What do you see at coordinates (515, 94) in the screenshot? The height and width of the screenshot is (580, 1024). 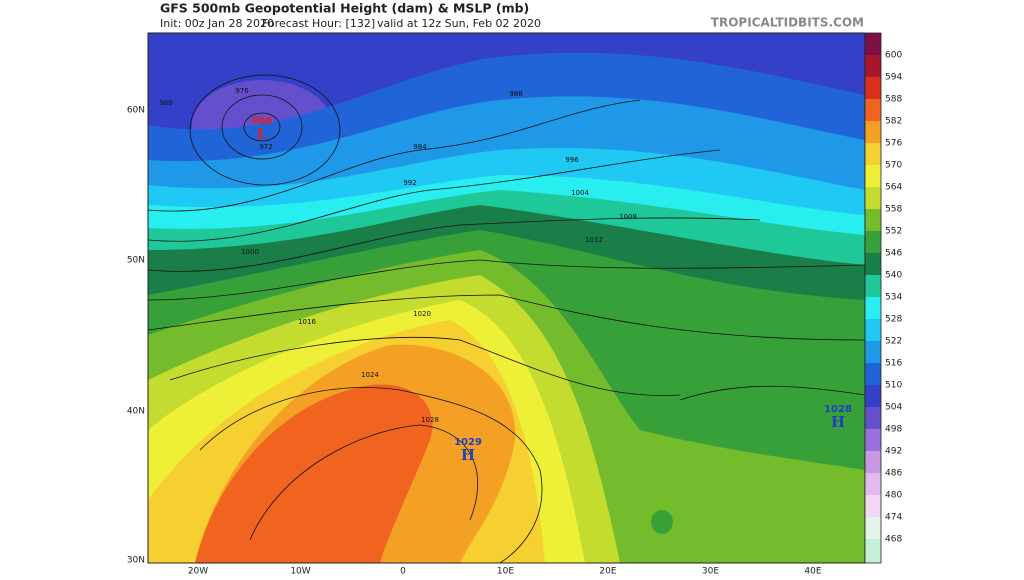 I see `isobar-label: 988` at bounding box center [515, 94].